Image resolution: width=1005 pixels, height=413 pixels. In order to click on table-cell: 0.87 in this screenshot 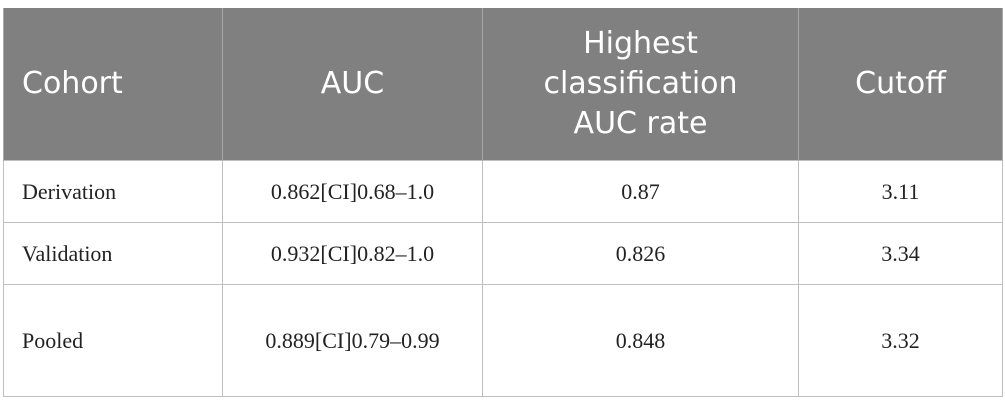, I will do `click(640, 191)`.